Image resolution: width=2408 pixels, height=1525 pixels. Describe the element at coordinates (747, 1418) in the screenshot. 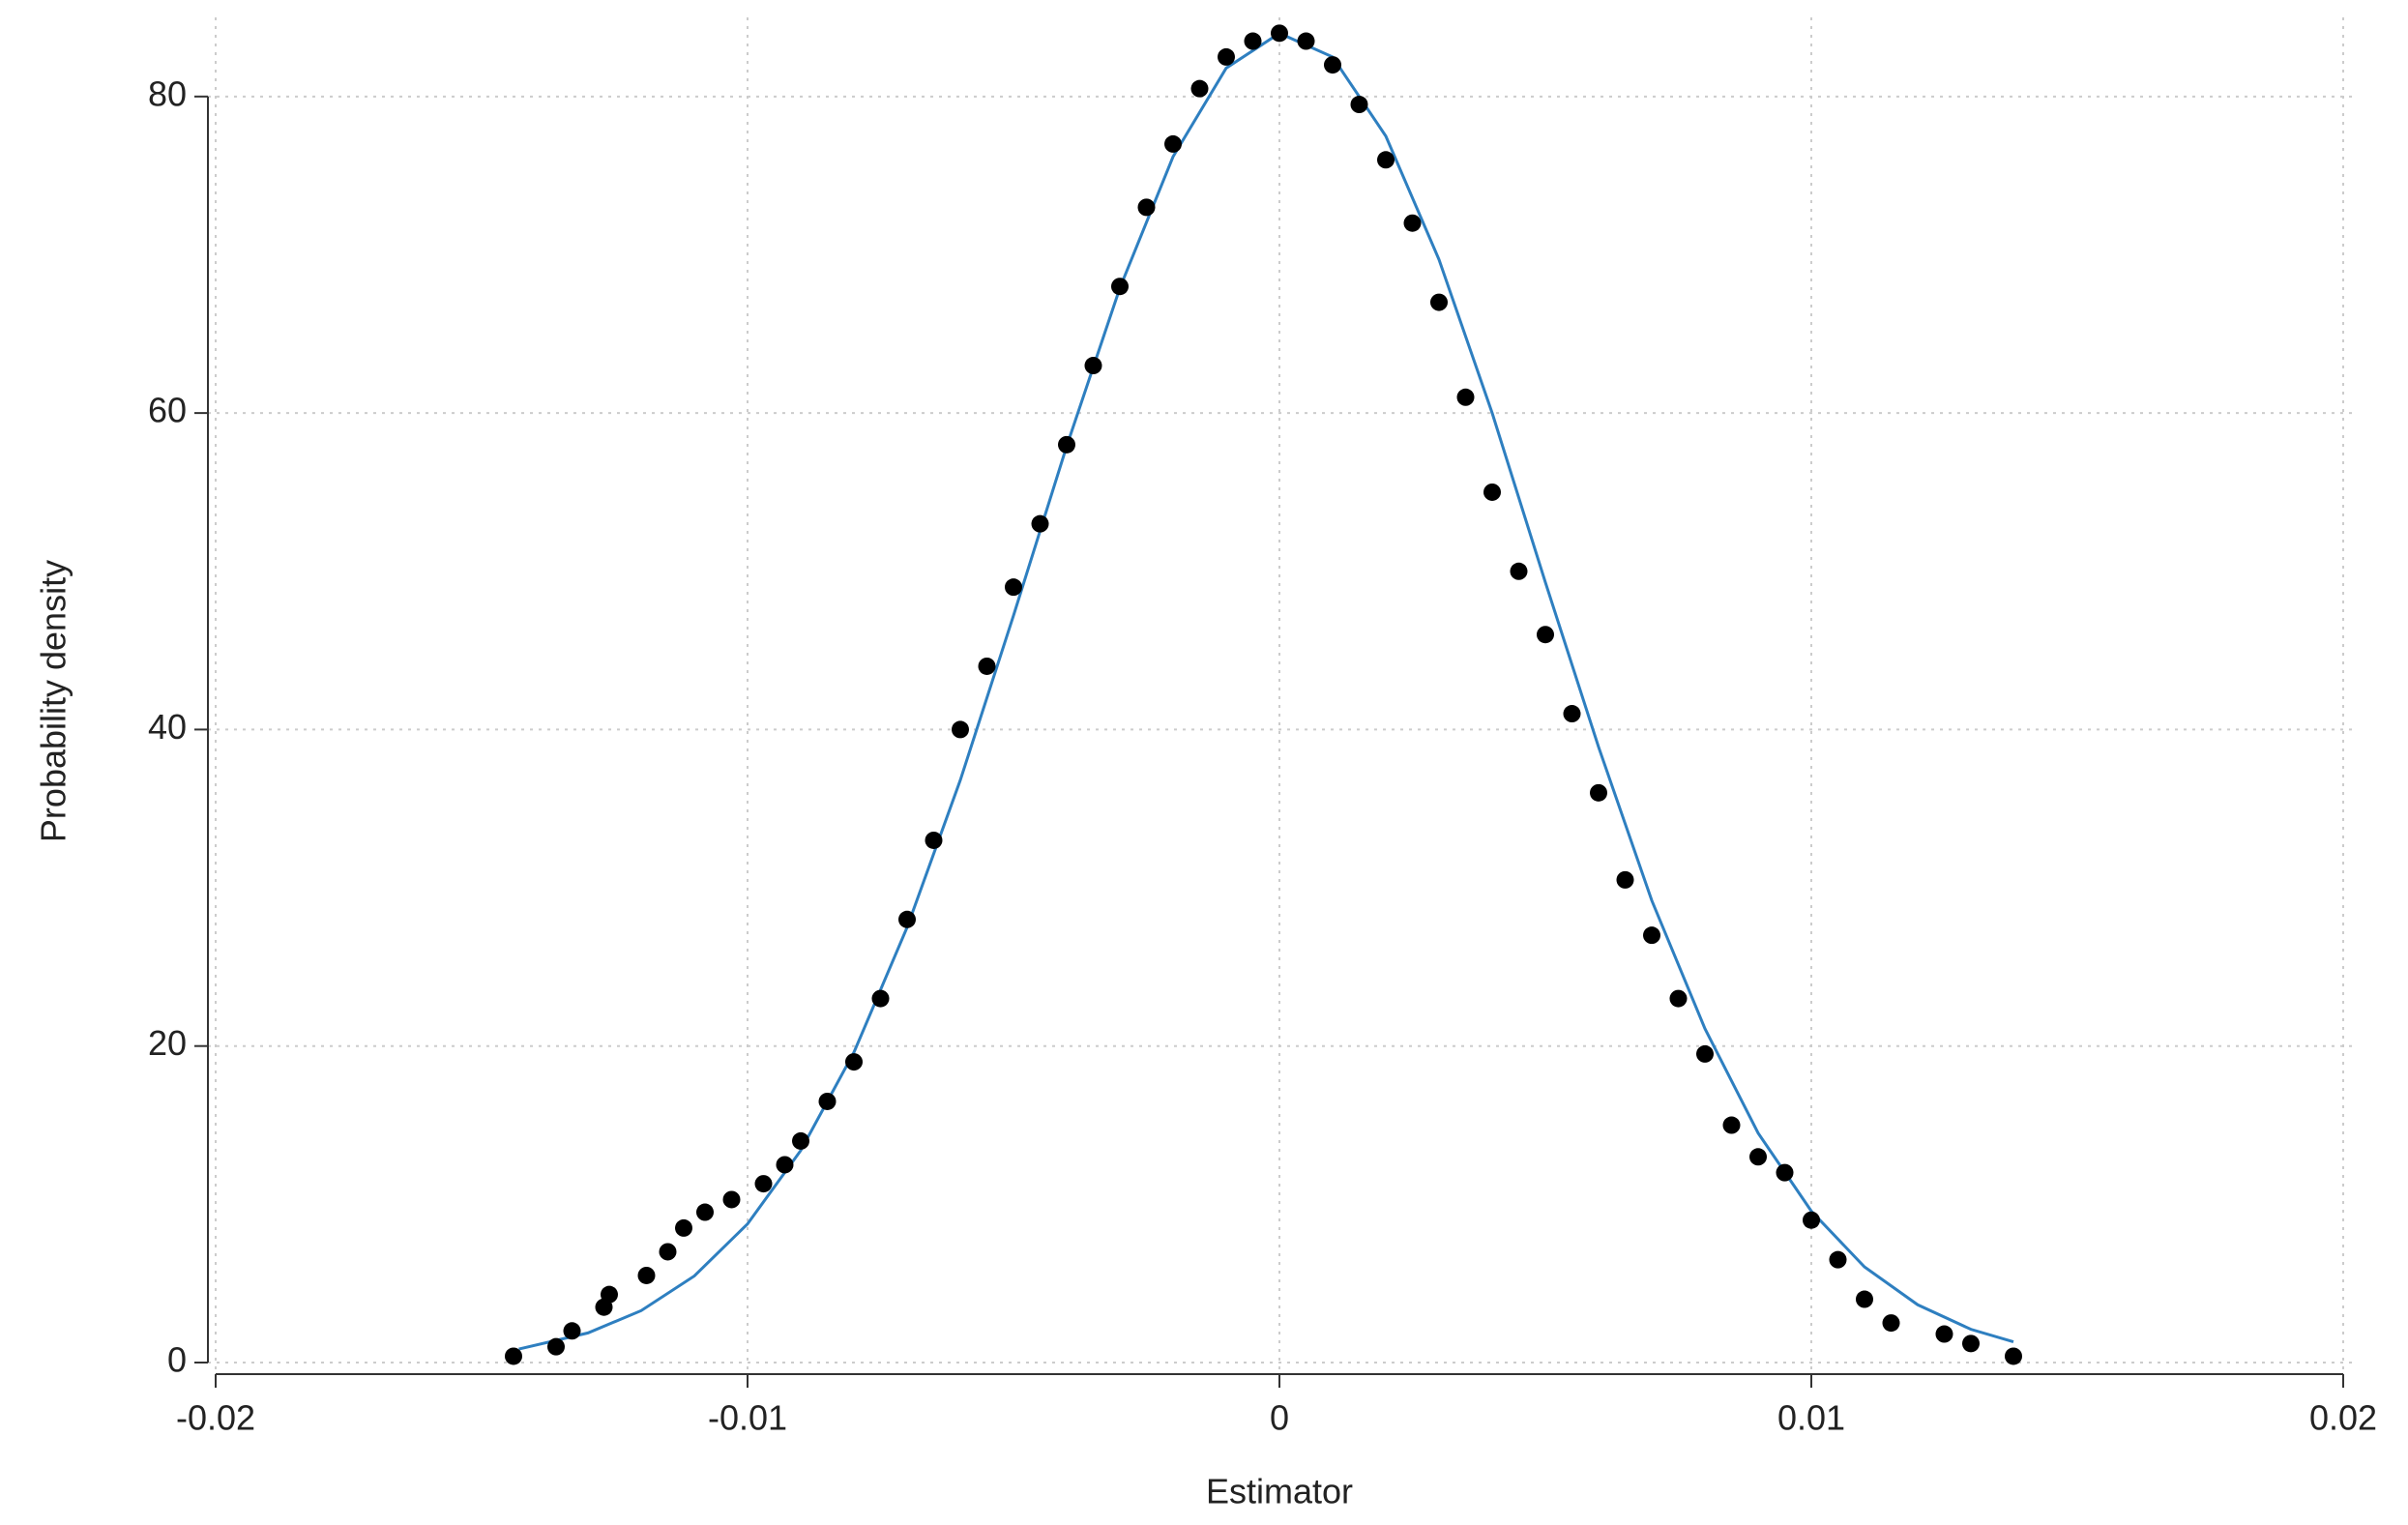

I see `x-tick-label: -0.01` at that location.